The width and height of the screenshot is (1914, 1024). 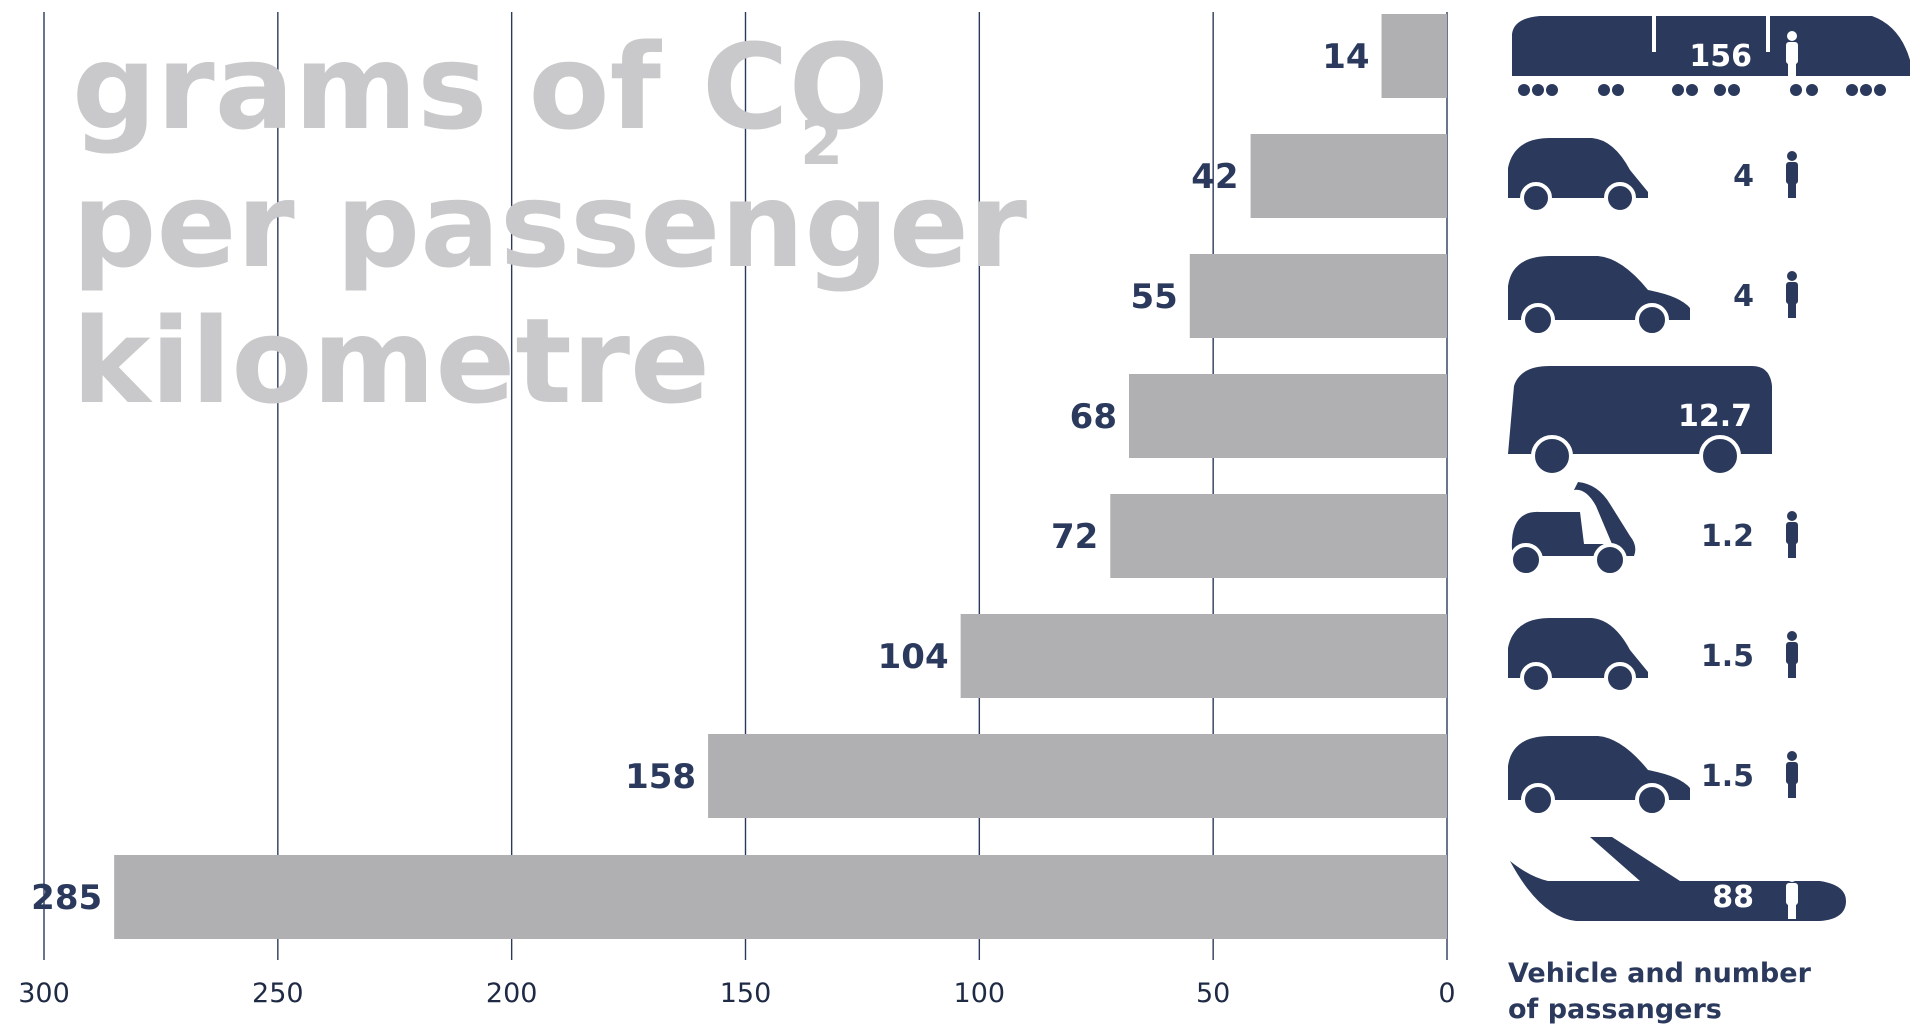 What do you see at coordinates (1153, 297) in the screenshot?
I see `value-label-3: 55` at bounding box center [1153, 297].